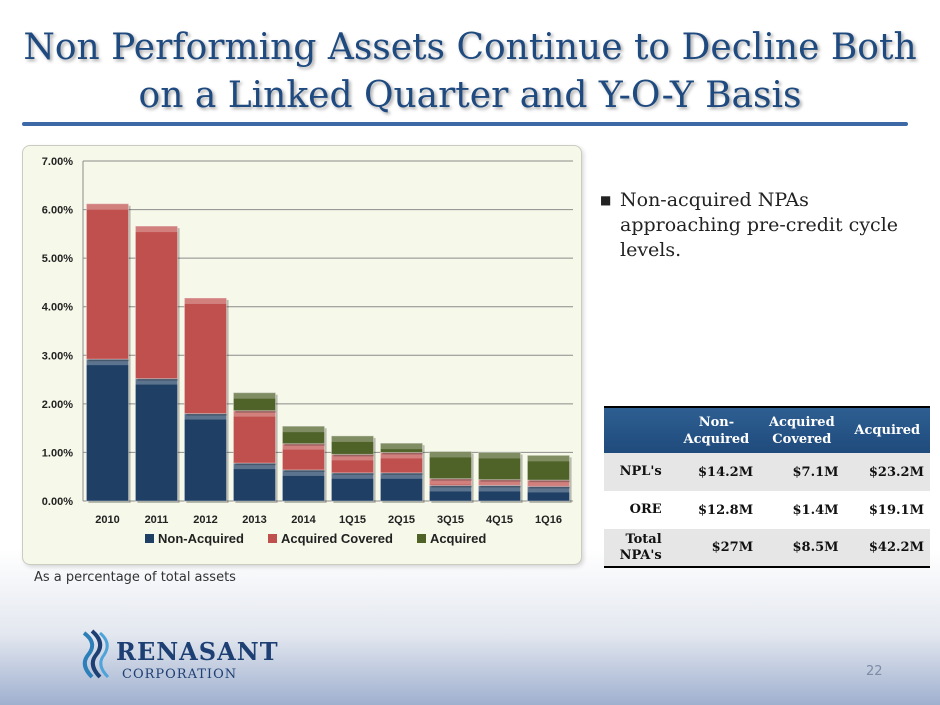 The height and width of the screenshot is (705, 940). I want to click on y-tick-label: 5.00%, so click(57, 259).